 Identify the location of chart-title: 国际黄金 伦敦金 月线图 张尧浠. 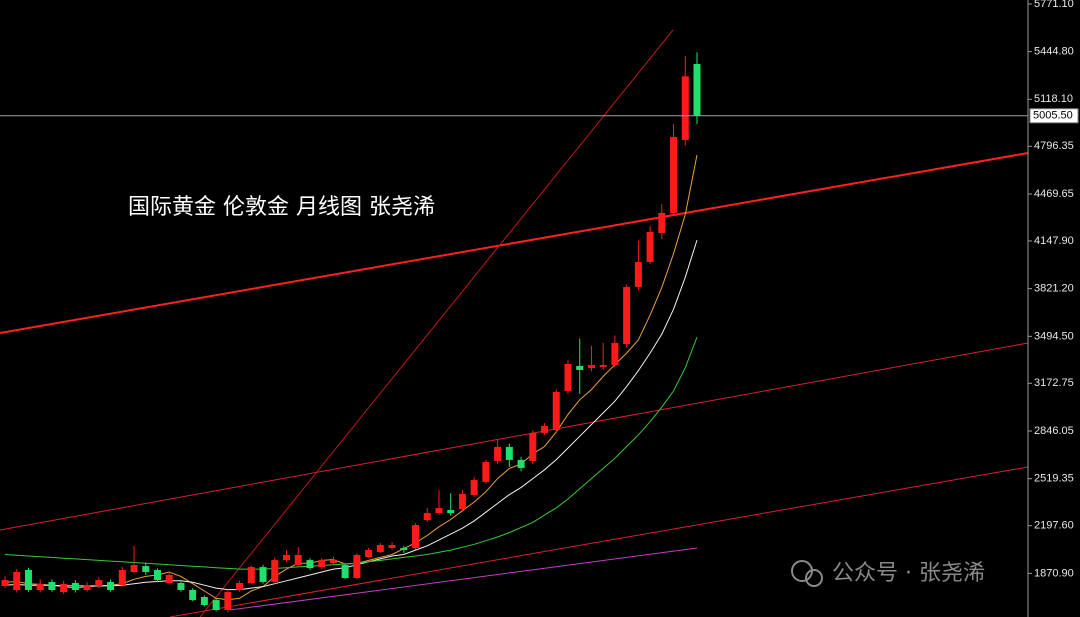
(281, 207).